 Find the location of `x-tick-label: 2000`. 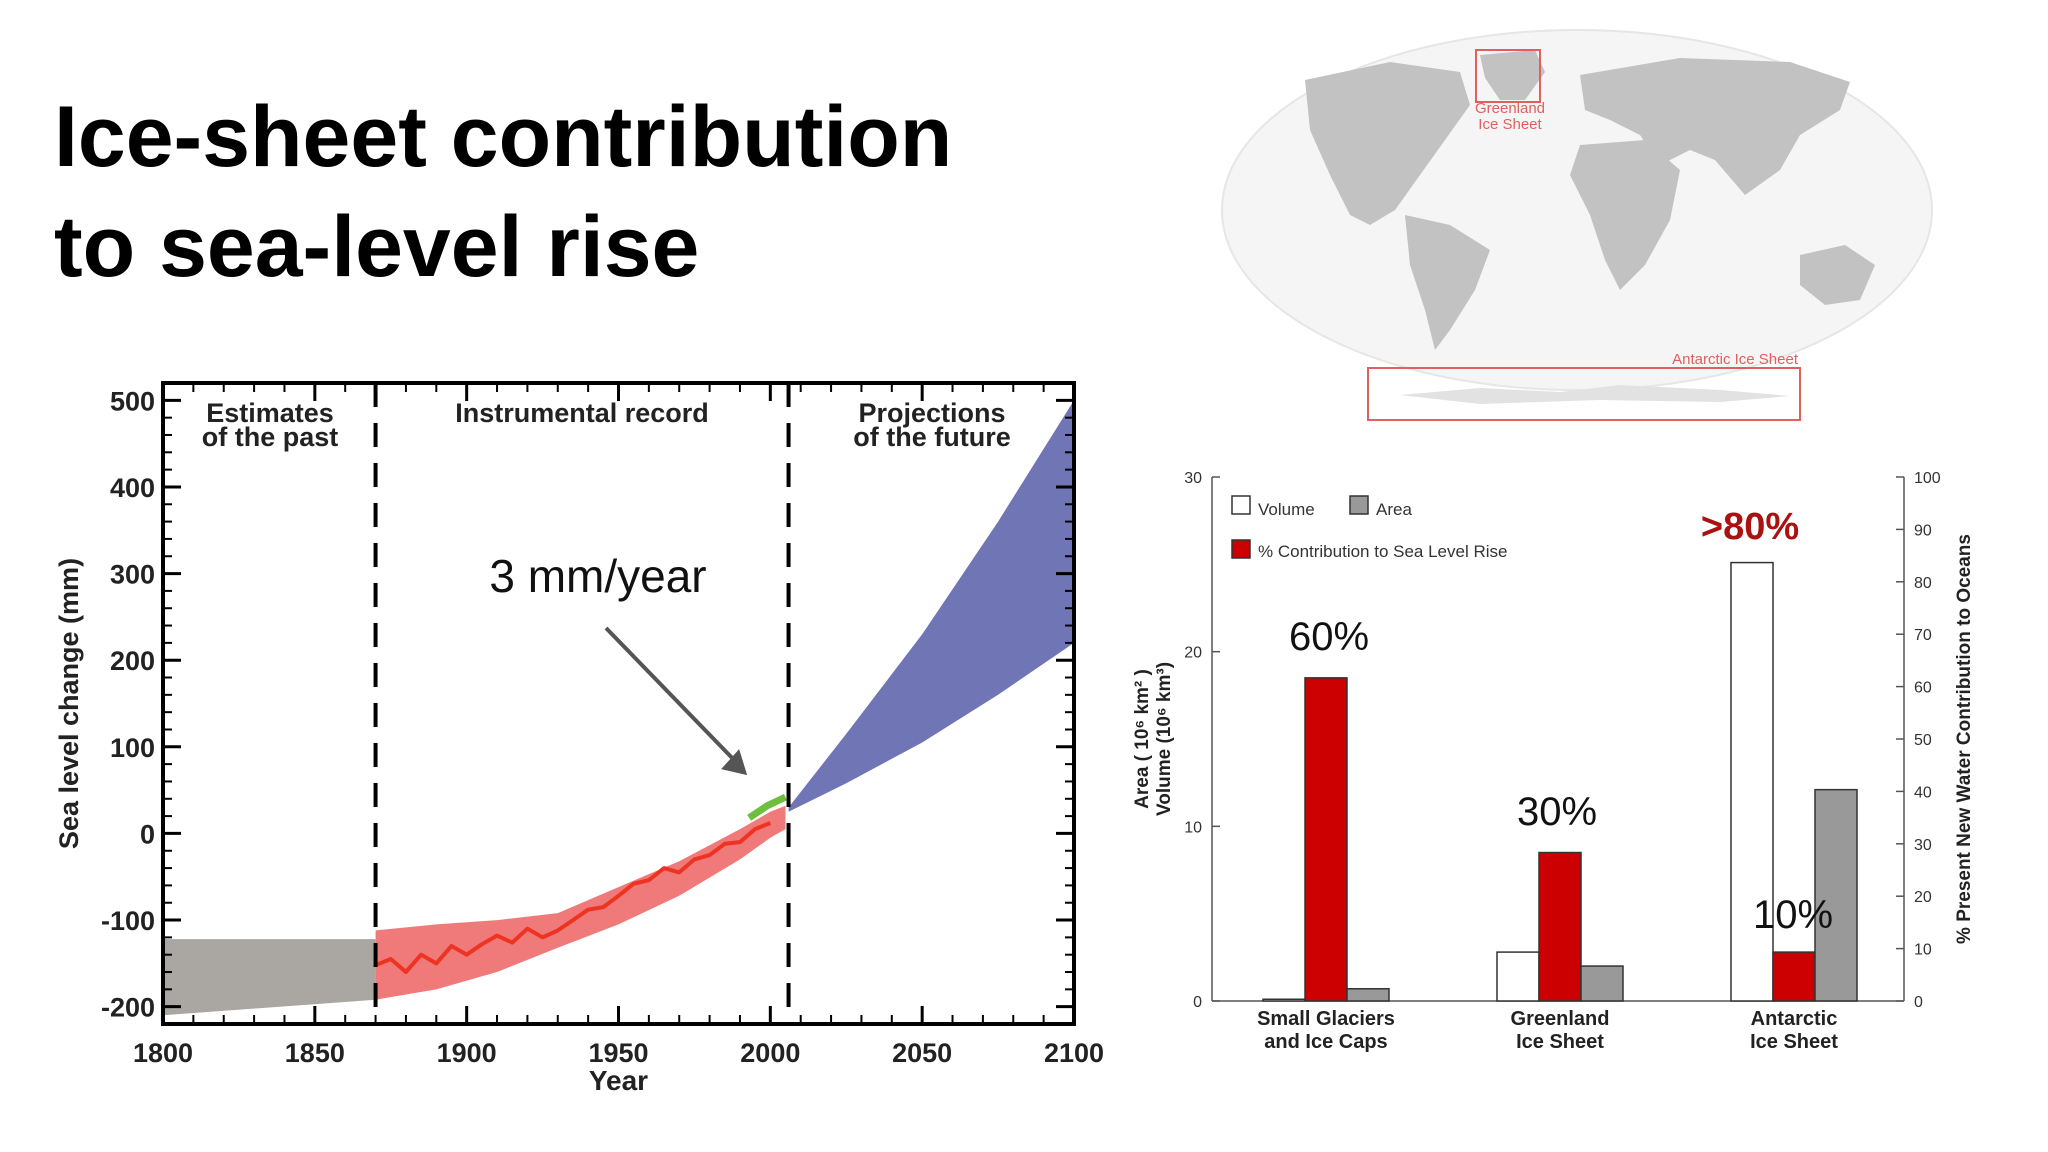

x-tick-label: 2000 is located at coordinates (770, 1053).